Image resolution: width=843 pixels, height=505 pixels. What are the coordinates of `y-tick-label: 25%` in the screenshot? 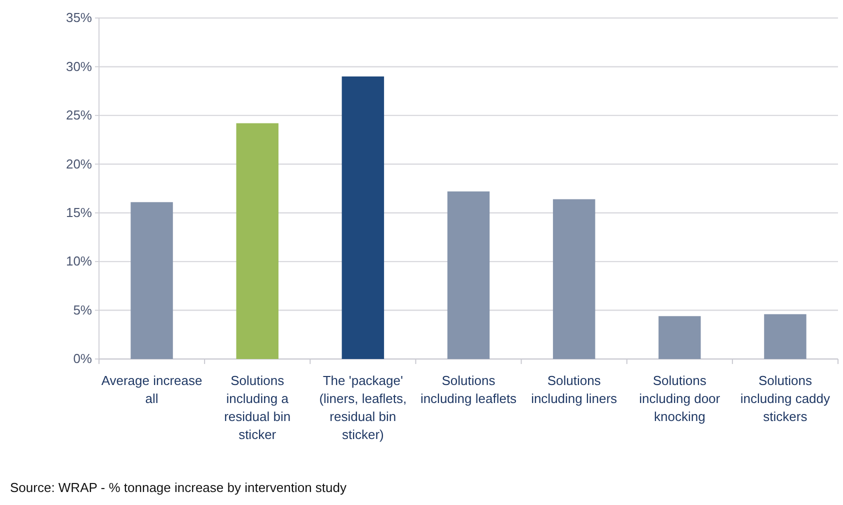 It's located at (79, 115).